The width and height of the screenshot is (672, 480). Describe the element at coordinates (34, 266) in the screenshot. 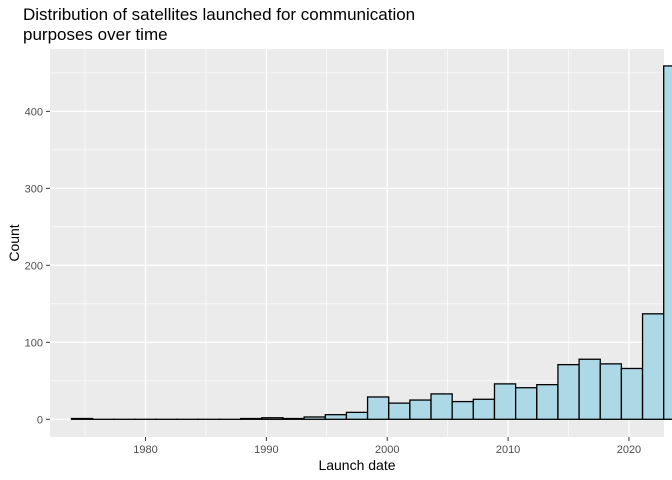

I see `y-tick-label: 200` at that location.